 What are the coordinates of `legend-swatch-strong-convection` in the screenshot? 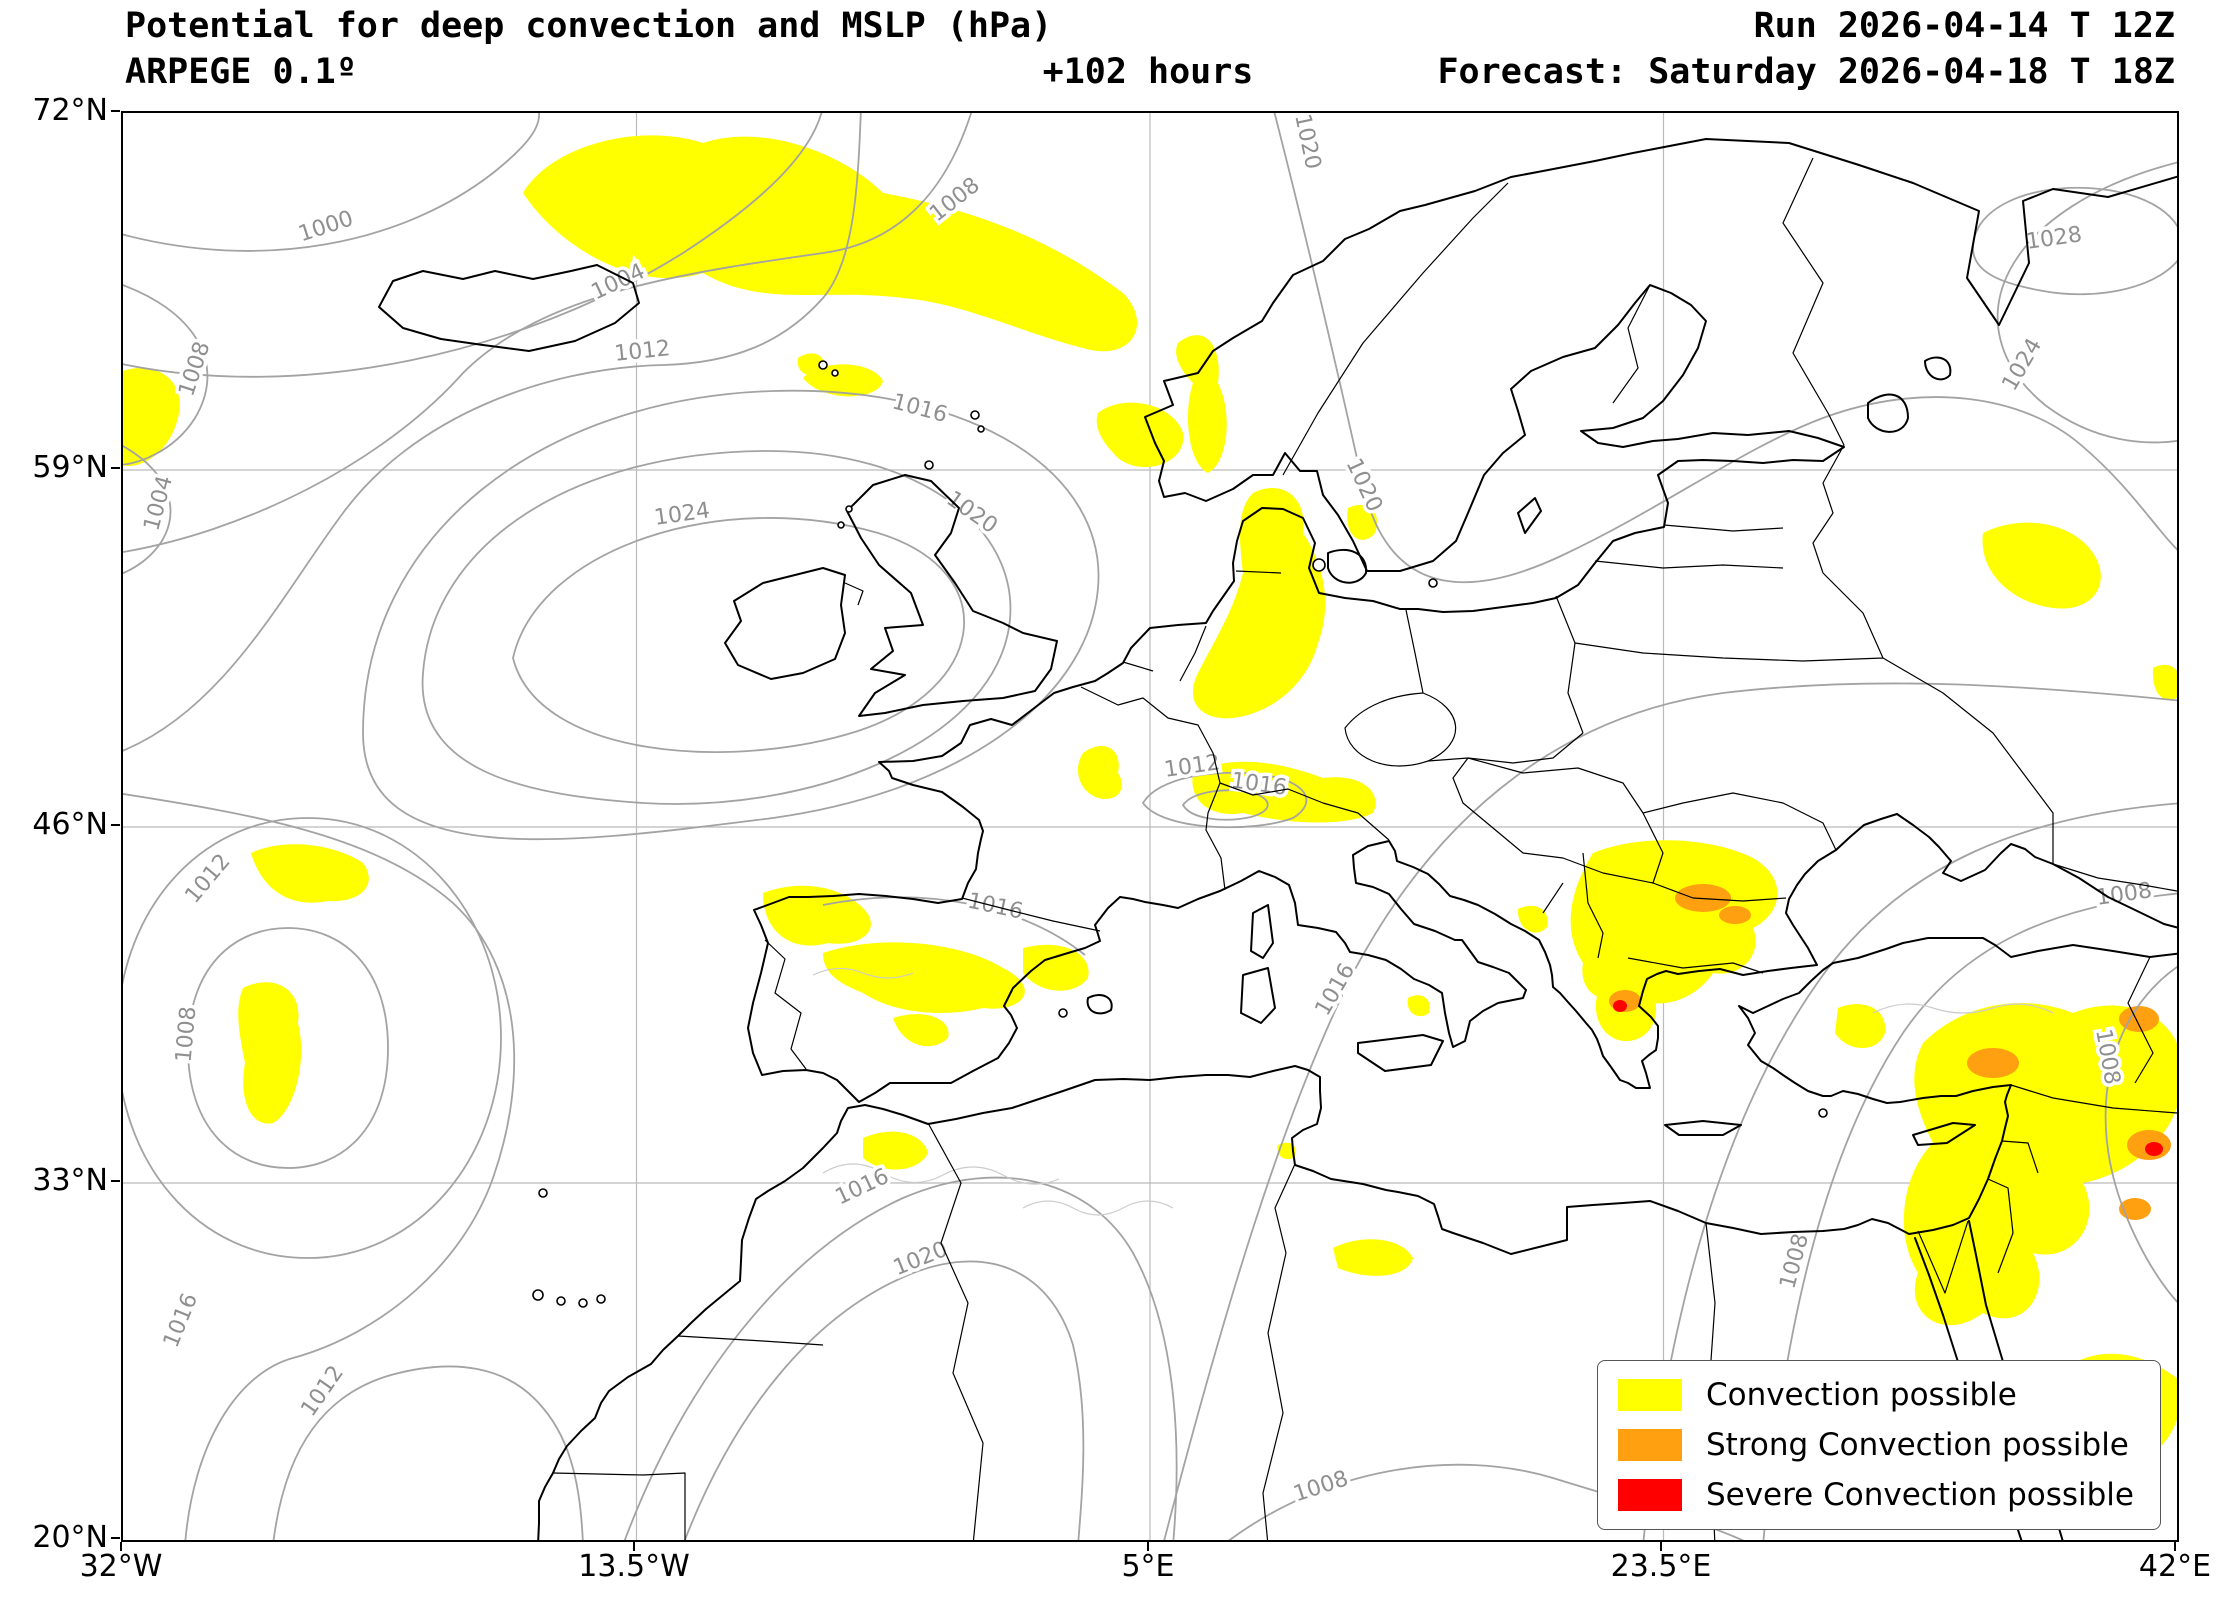 It's located at (1649, 1445).